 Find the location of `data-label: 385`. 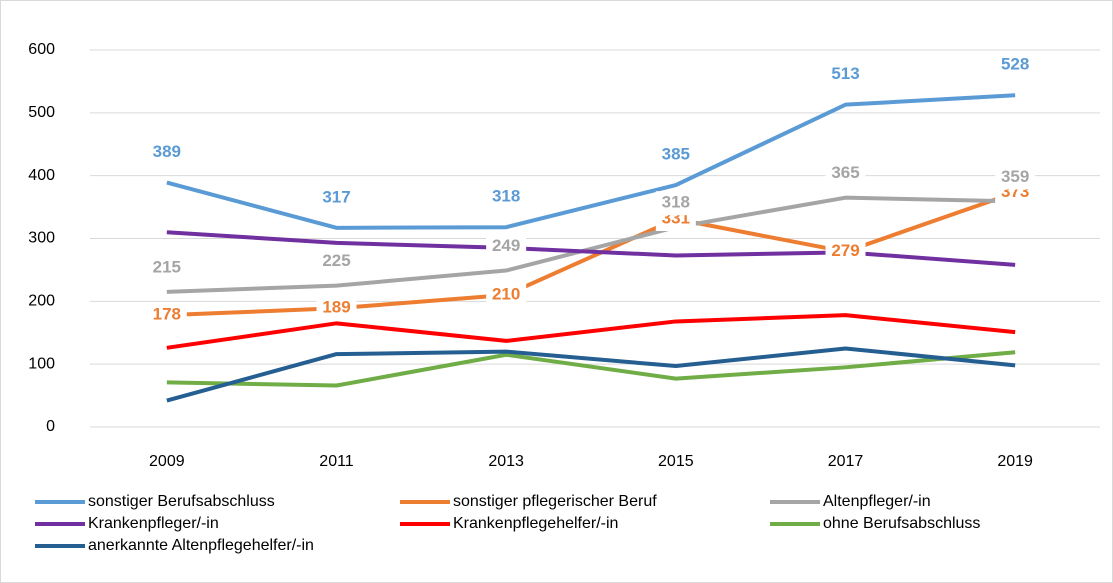

data-label: 385 is located at coordinates (676, 154).